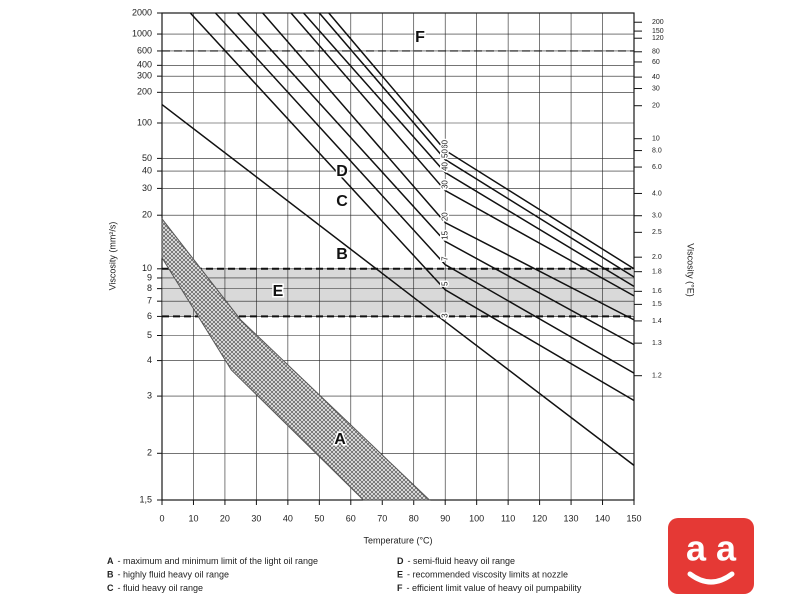 Image resolution: width=800 pixels, height=600 pixels. What do you see at coordinates (351, 518) in the screenshot?
I see `x-tick-label: 60` at bounding box center [351, 518].